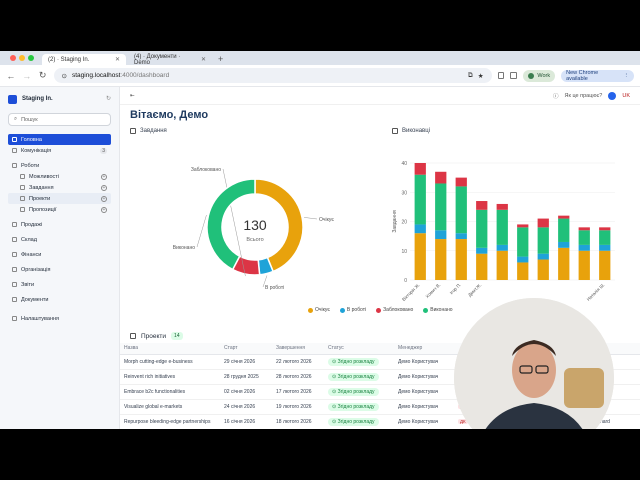 Image resolution: width=640 pixels, height=480 pixels. Describe the element at coordinates (298, 421) in the screenshot. I see `end-date-cell: 18 лютого 2026` at that location.